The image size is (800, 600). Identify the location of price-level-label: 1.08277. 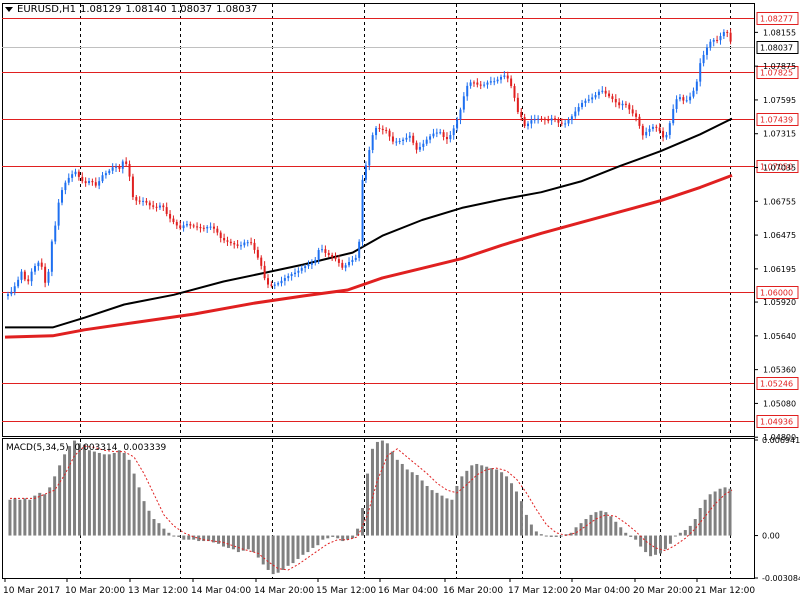
(776, 19).